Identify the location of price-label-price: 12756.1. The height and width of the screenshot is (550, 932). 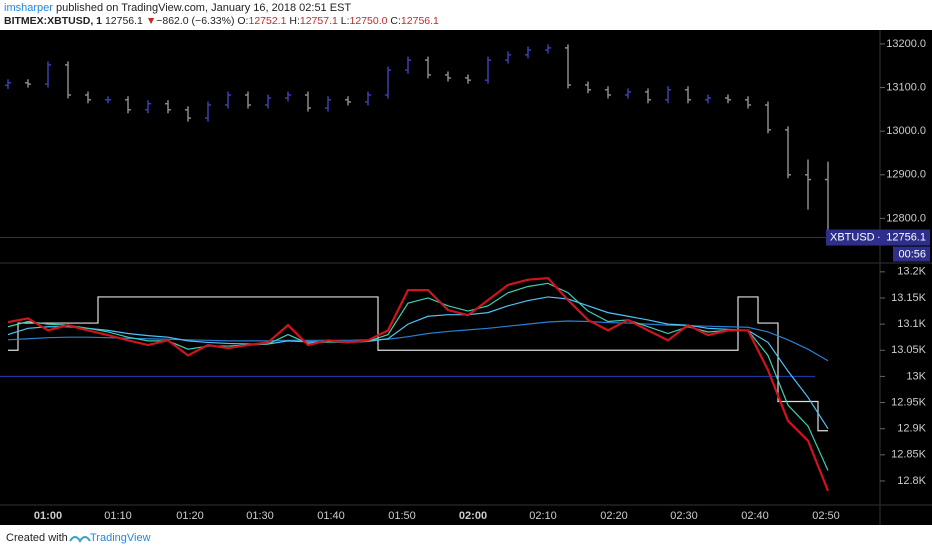
(906, 237).